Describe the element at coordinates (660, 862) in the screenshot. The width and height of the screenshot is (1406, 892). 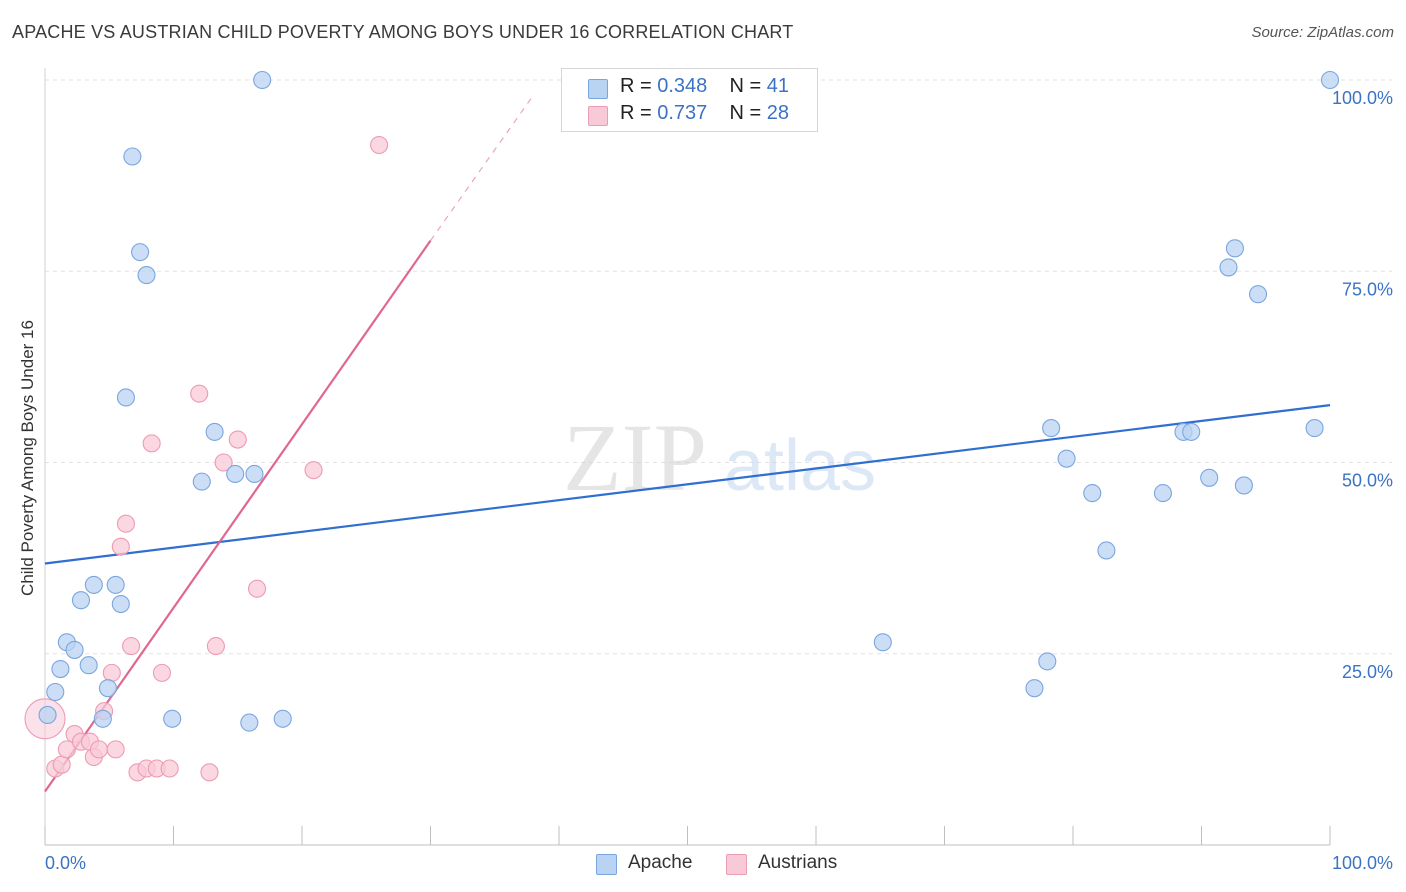
I see `apache-legend-label: Apache` at that location.